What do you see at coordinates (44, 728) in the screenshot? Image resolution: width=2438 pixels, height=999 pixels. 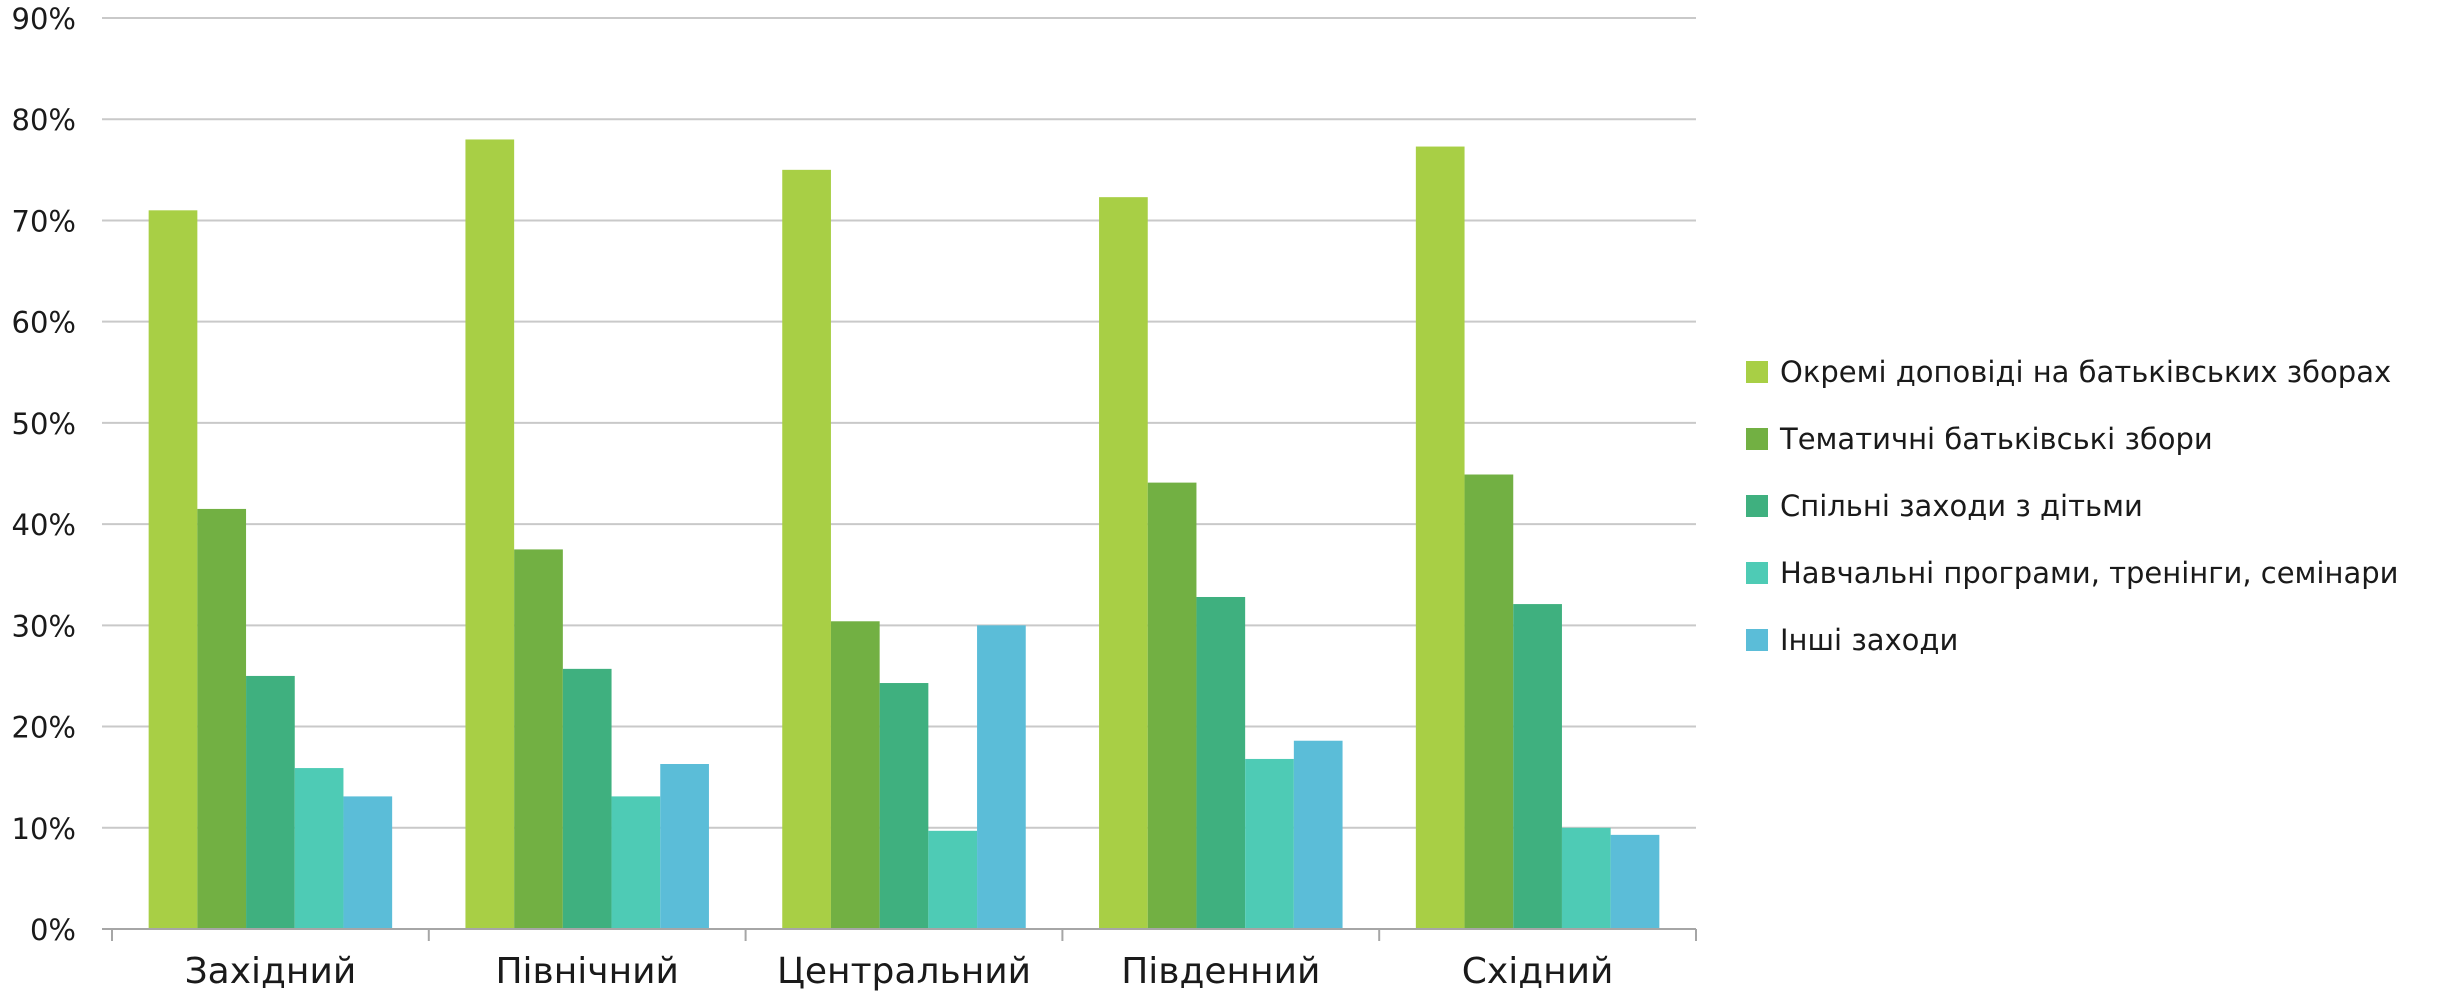 I see `y-tick-label: 20%` at bounding box center [44, 728].